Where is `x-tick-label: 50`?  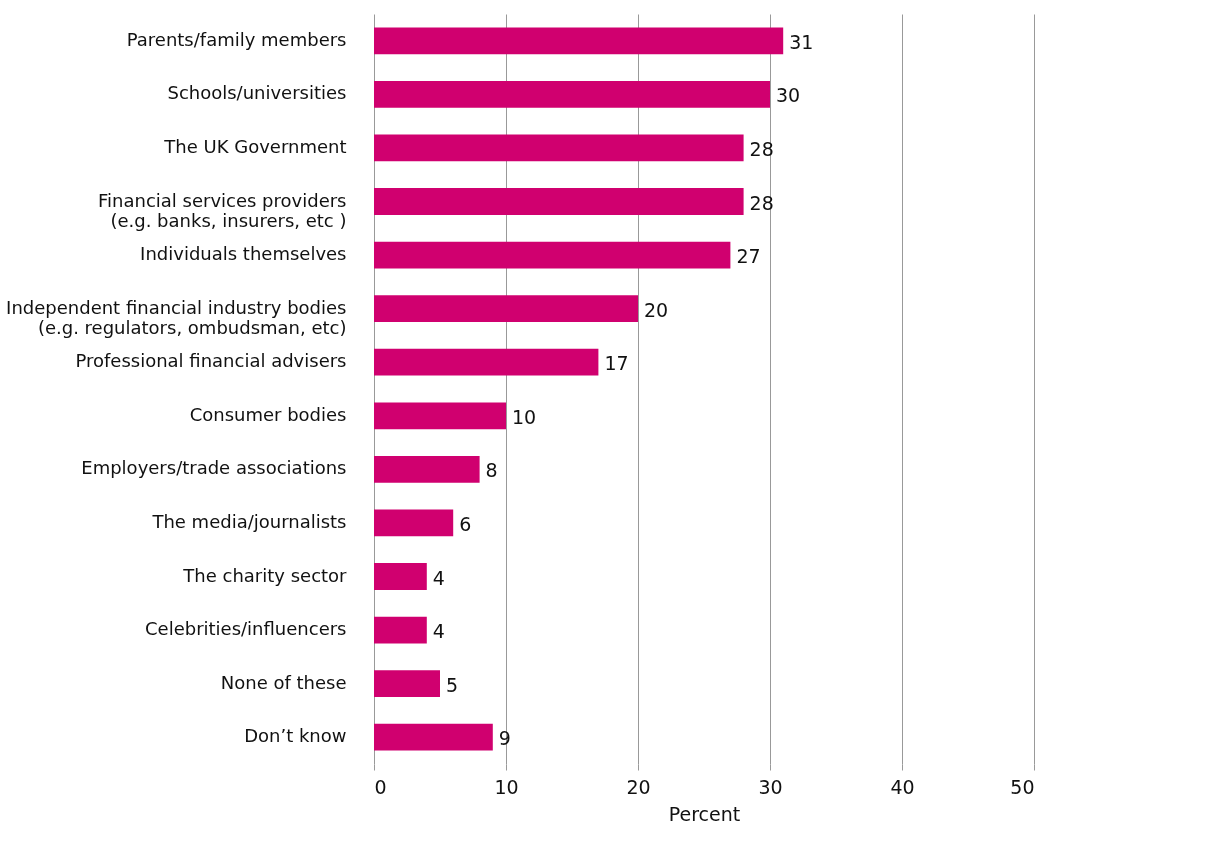 x-tick-label: 50 is located at coordinates (1022, 786).